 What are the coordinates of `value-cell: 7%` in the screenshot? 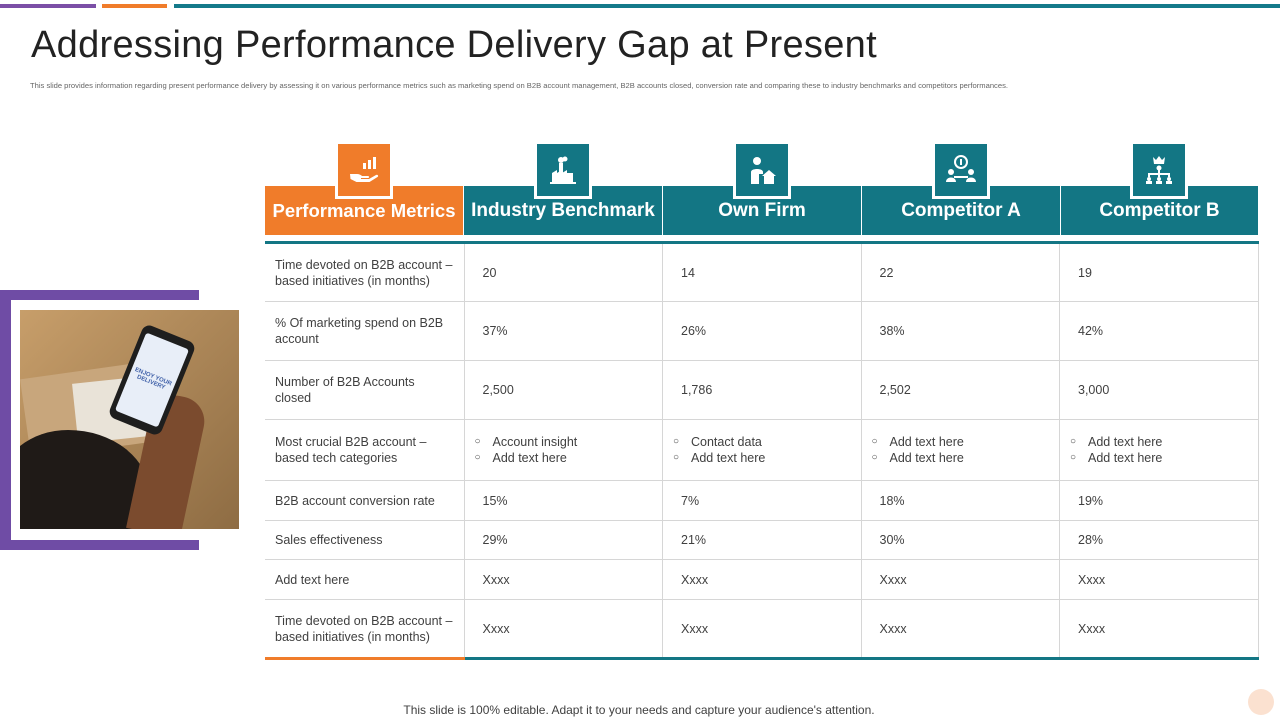 It's located at (762, 500).